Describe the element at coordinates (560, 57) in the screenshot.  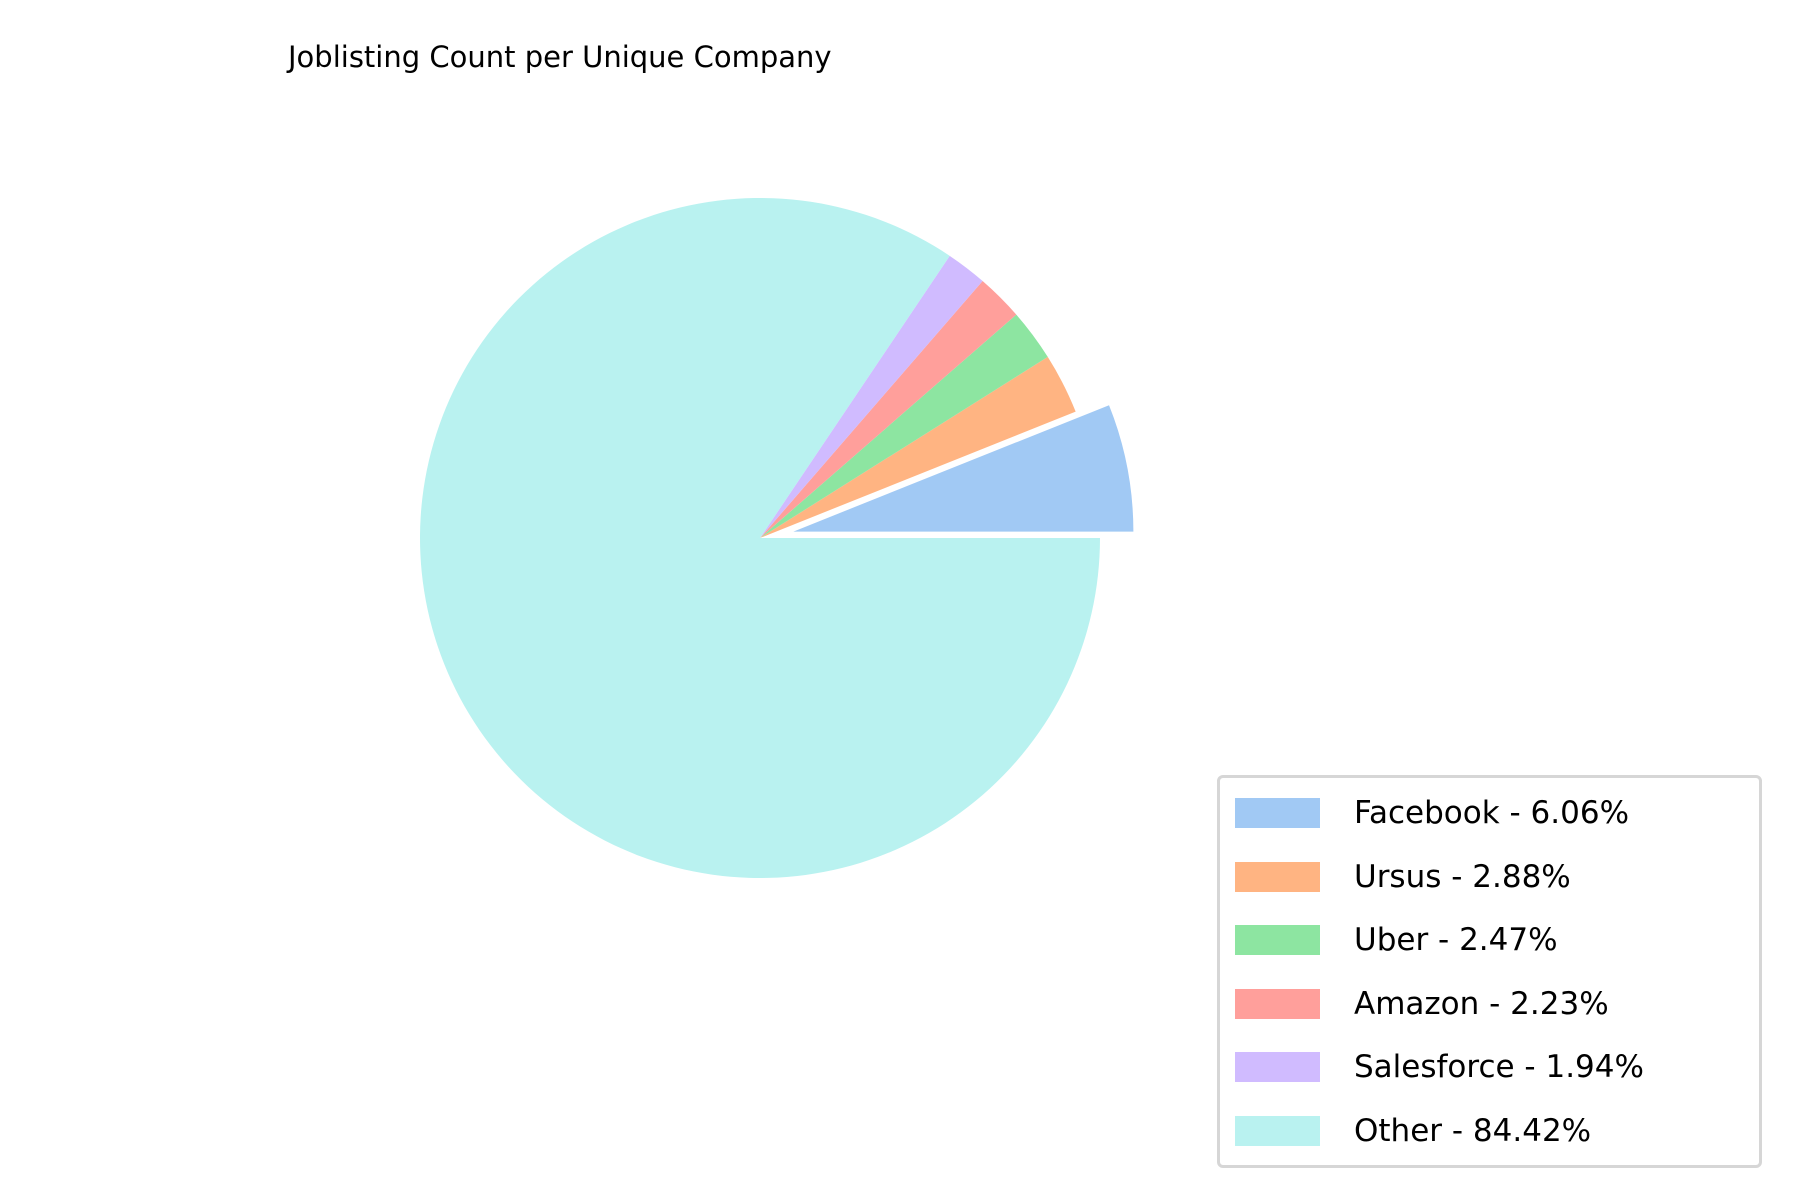
I see `chart-title: Joblisting Count per Unique Company` at that location.